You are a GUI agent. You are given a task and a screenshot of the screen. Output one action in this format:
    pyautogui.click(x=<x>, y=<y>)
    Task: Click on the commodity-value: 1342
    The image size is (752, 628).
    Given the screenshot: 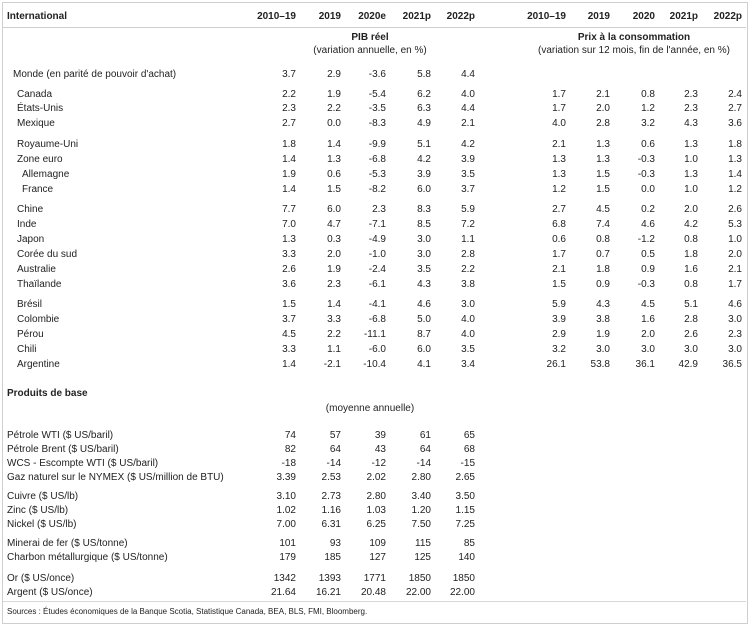 What is the action you would take?
    pyautogui.click(x=284, y=578)
    